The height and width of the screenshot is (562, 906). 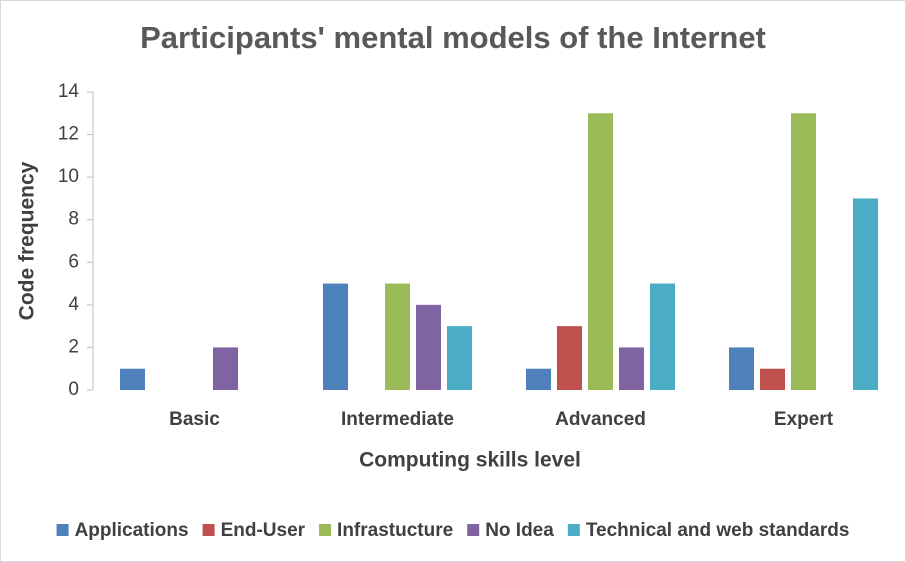 What do you see at coordinates (73, 219) in the screenshot?
I see `y-tick-label: 8` at bounding box center [73, 219].